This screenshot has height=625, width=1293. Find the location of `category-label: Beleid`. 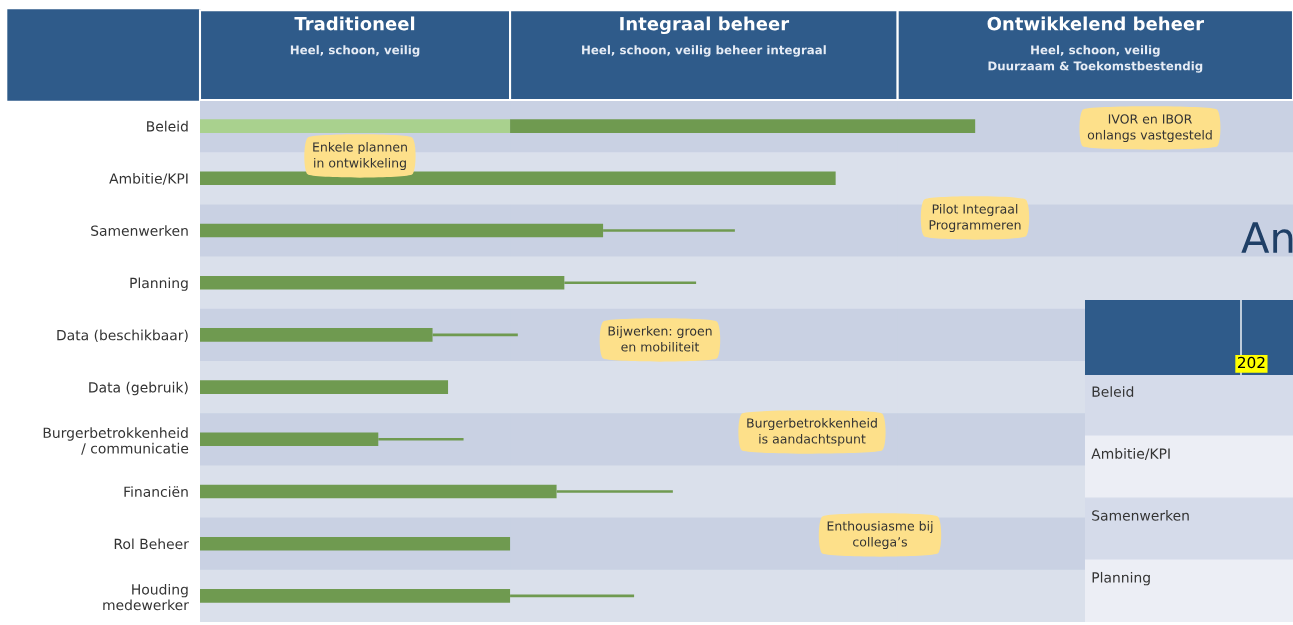

category-label: Beleid is located at coordinates (1113, 391).